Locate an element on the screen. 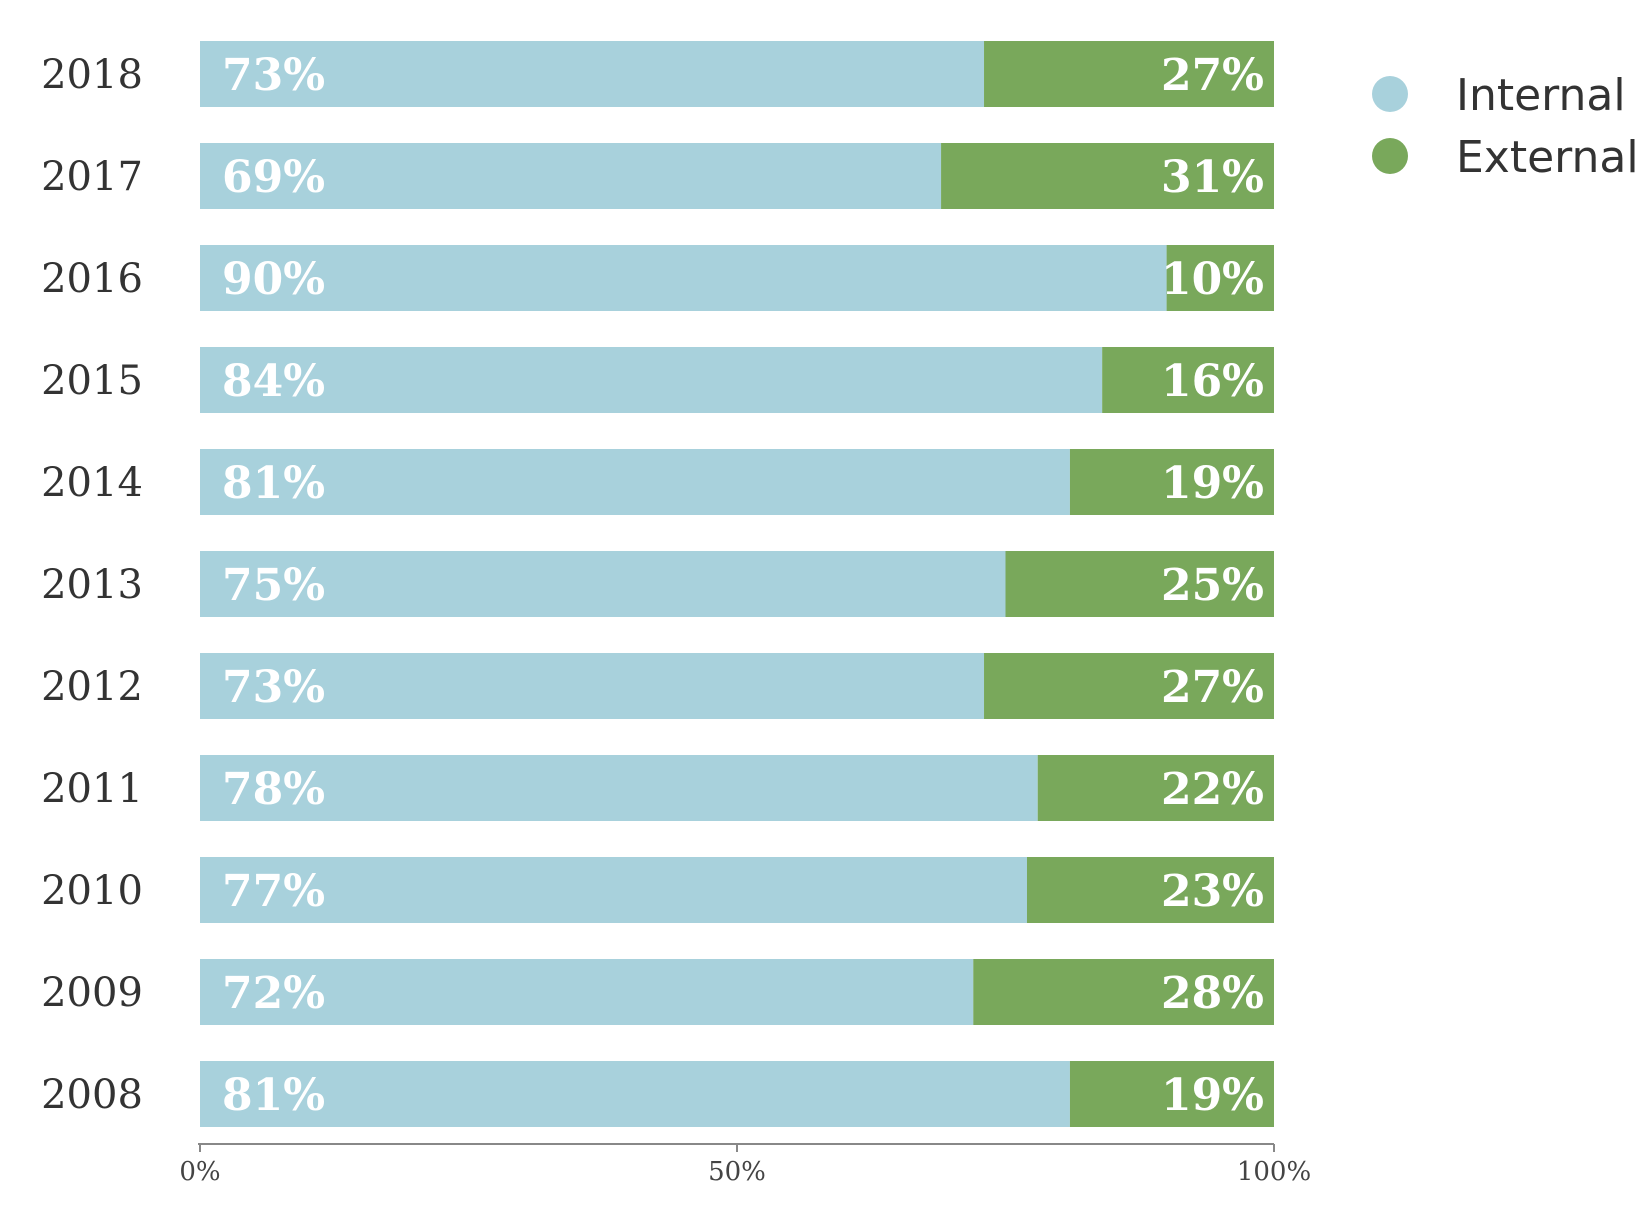  category-label: 2012 is located at coordinates (92, 687).